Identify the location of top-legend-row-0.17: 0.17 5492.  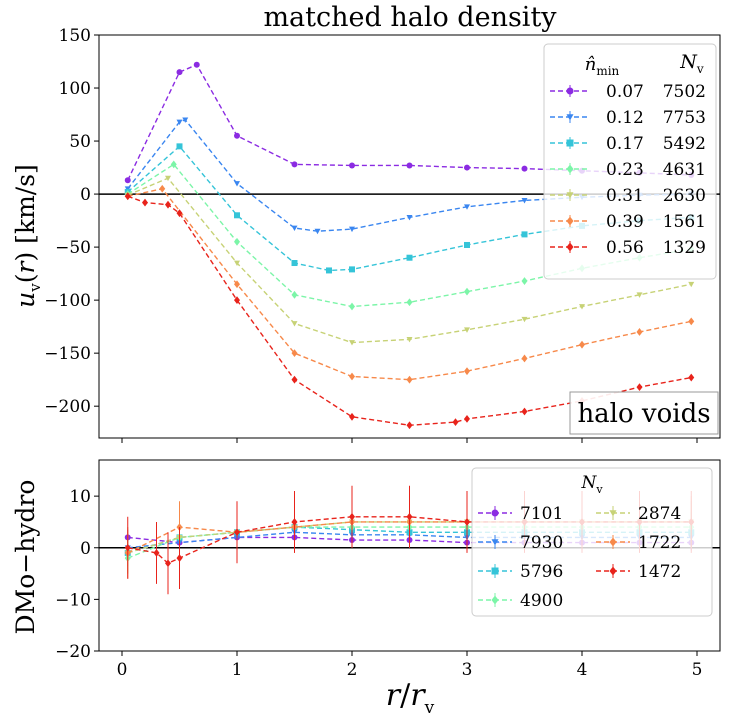
(628, 144).